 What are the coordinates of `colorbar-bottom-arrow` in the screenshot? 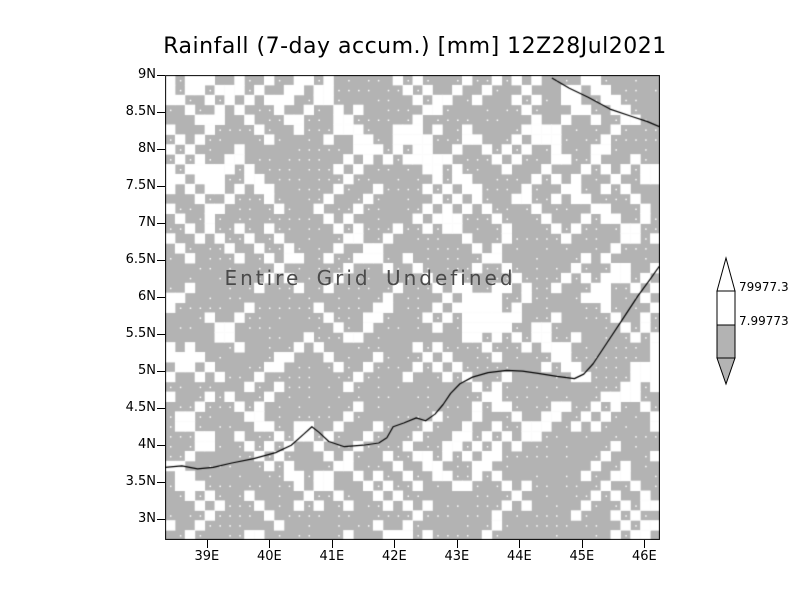 It's located at (726, 371).